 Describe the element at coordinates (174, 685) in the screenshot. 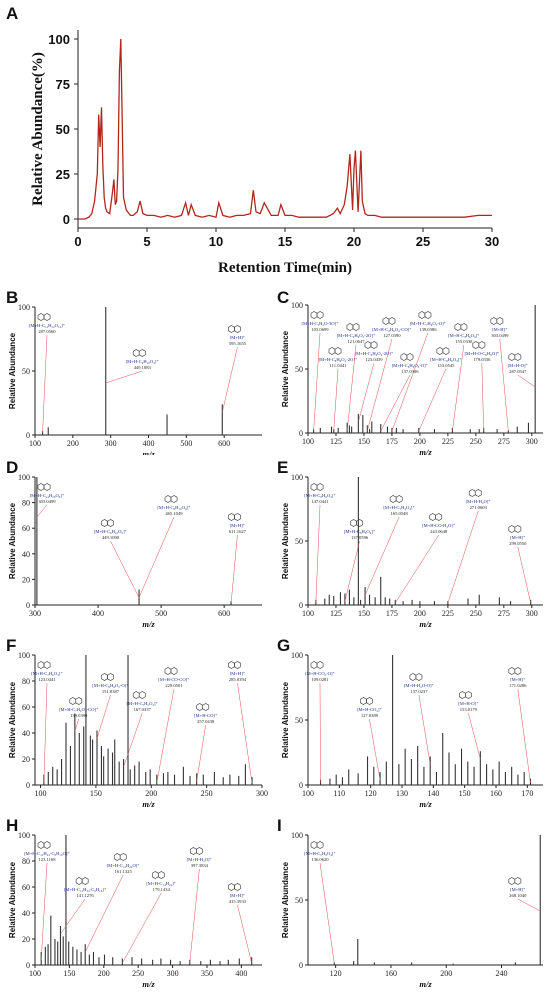

I see `fragment-mz: 229.0501` at that location.